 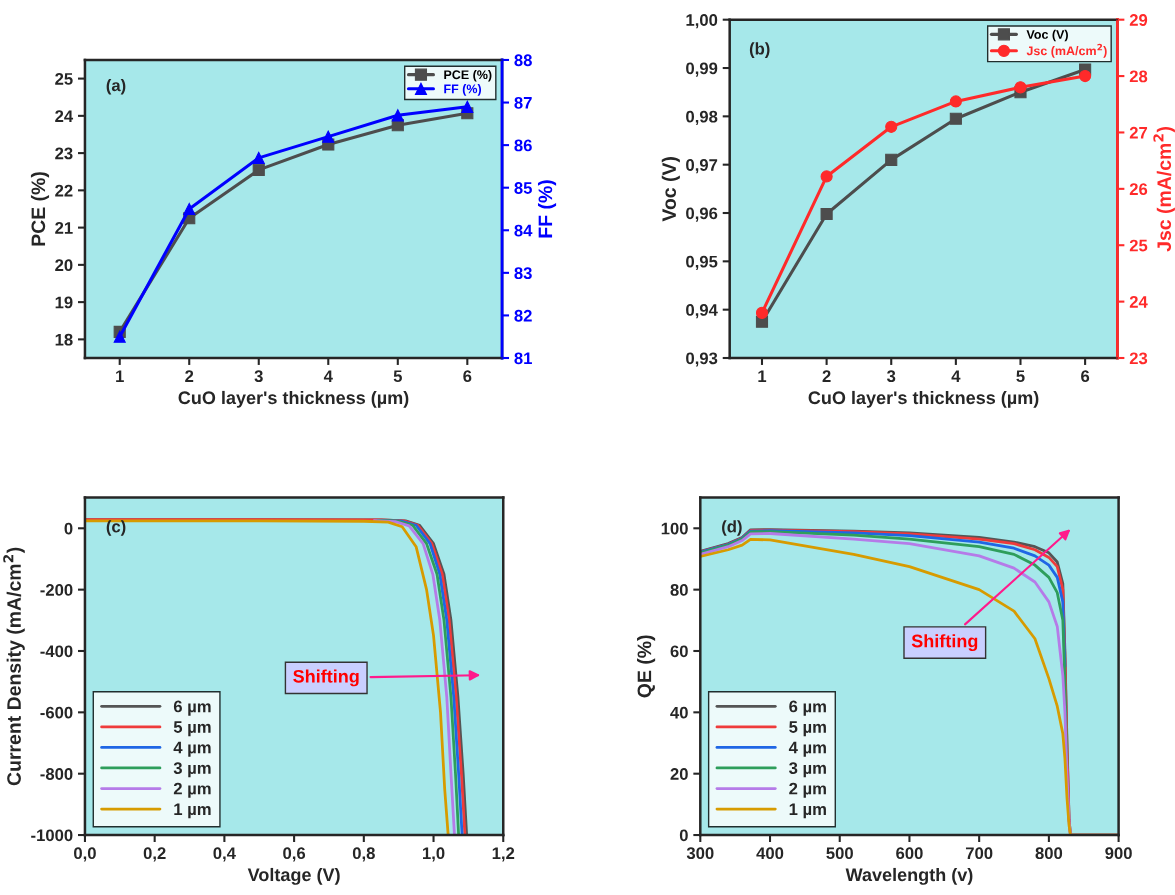 I want to click on y-axis-title: PCE (%), so click(x=40, y=209).